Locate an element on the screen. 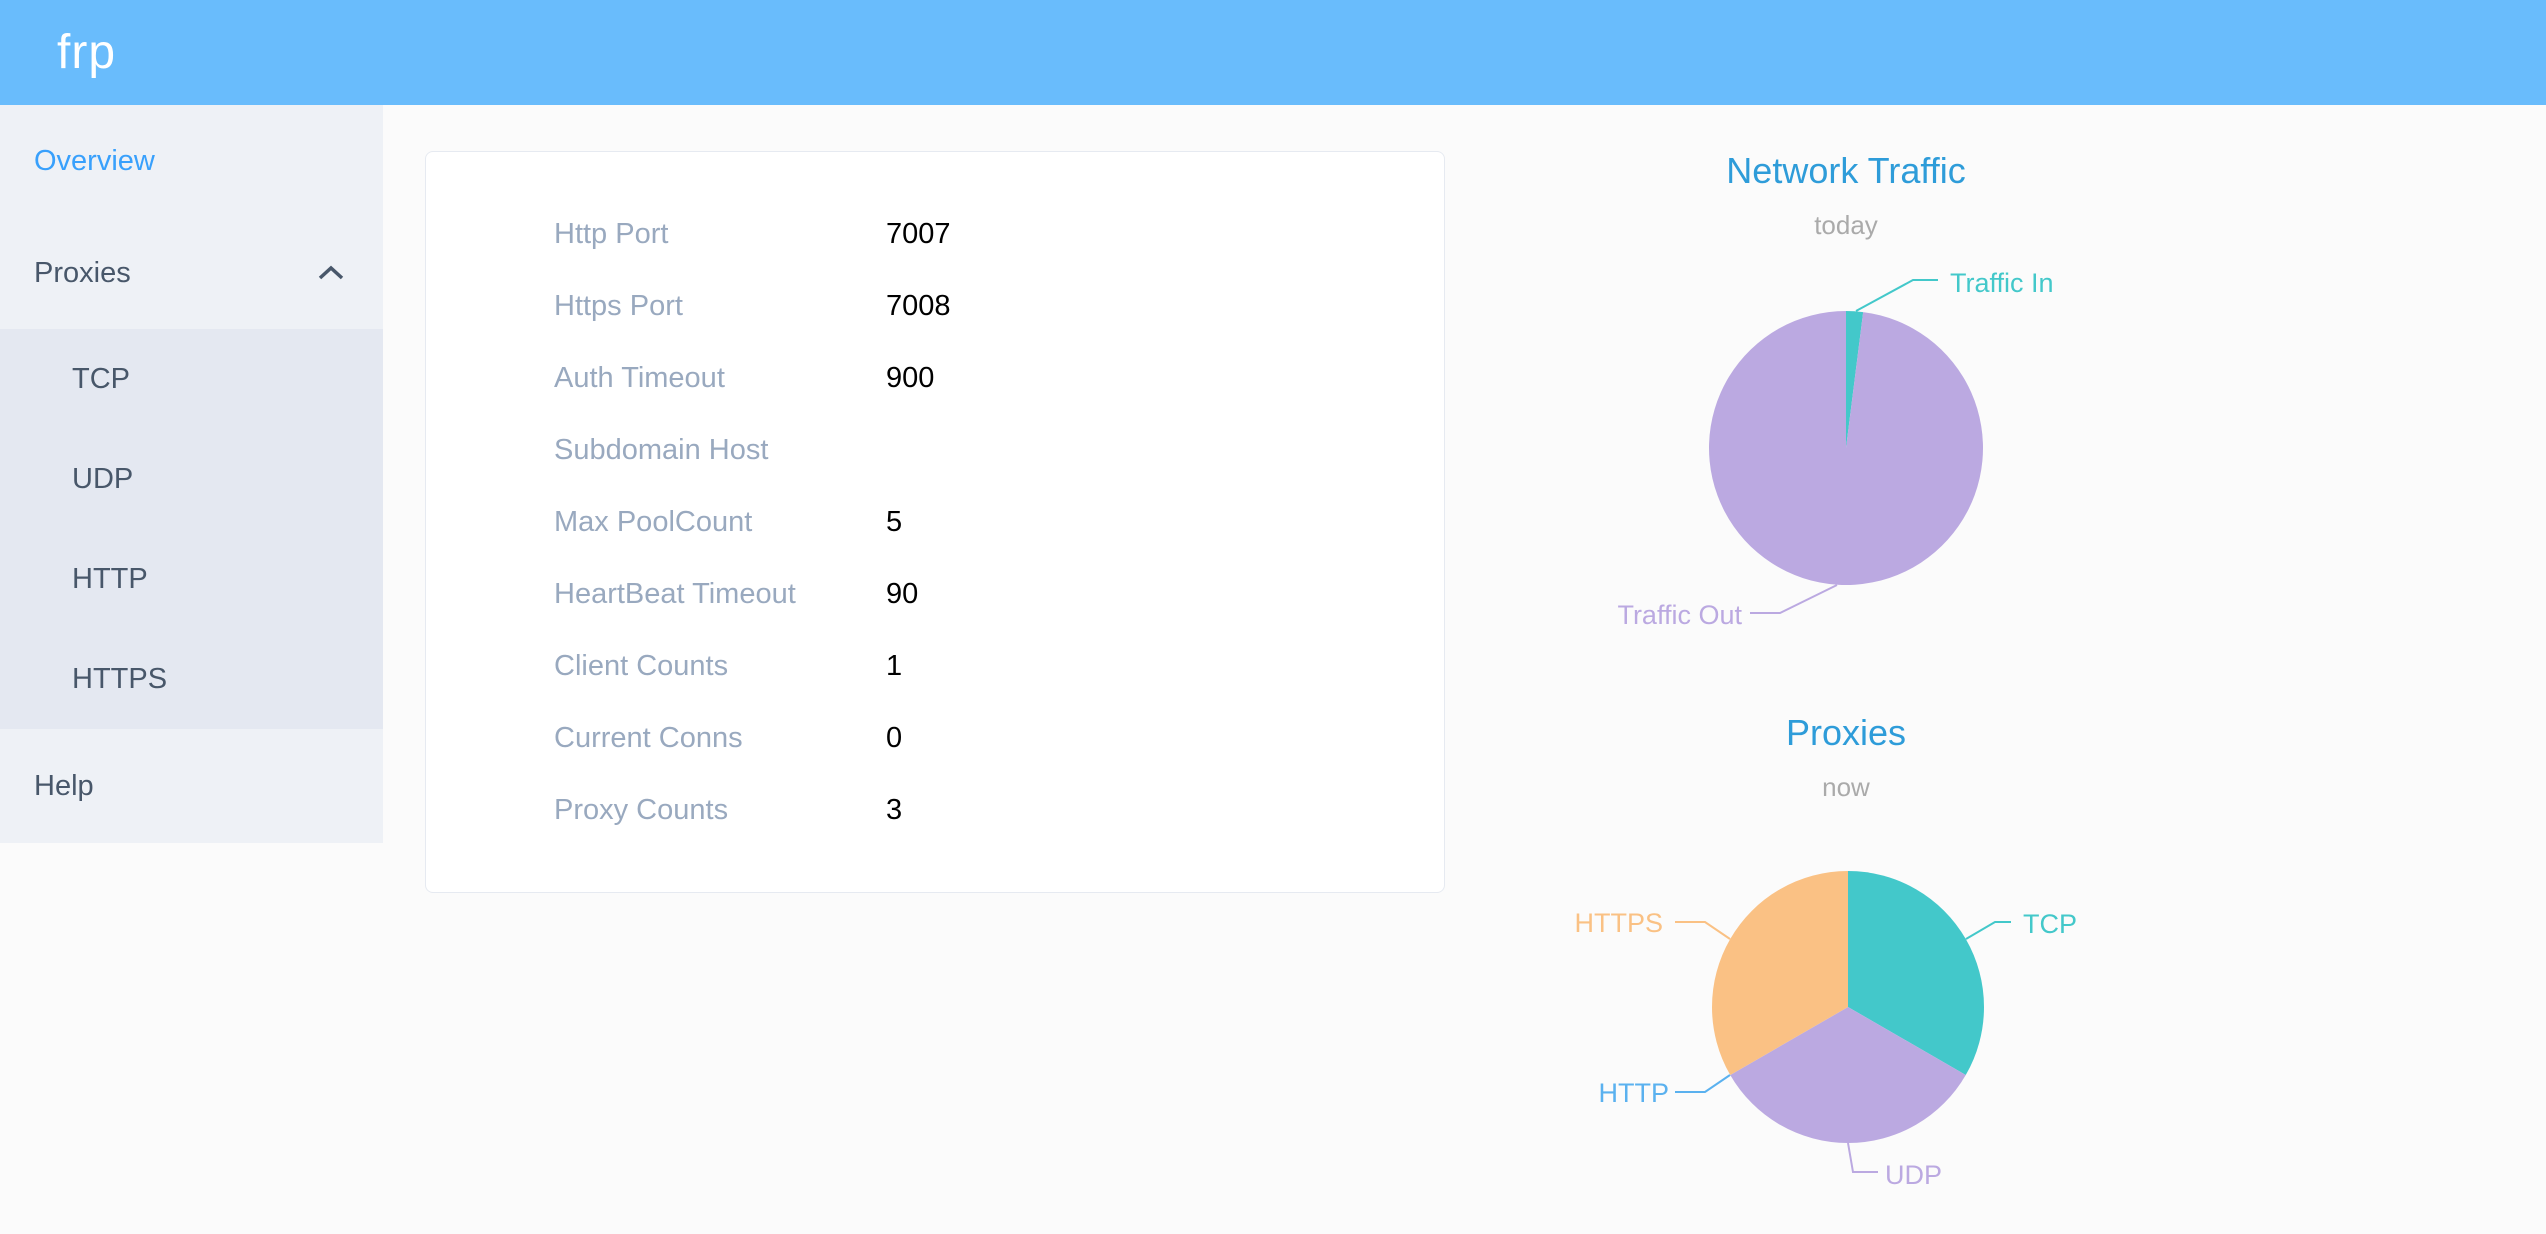 Image resolution: width=2546 pixels, height=1234 pixels. pie-label-line-traffic-in is located at coordinates (1896, 295).